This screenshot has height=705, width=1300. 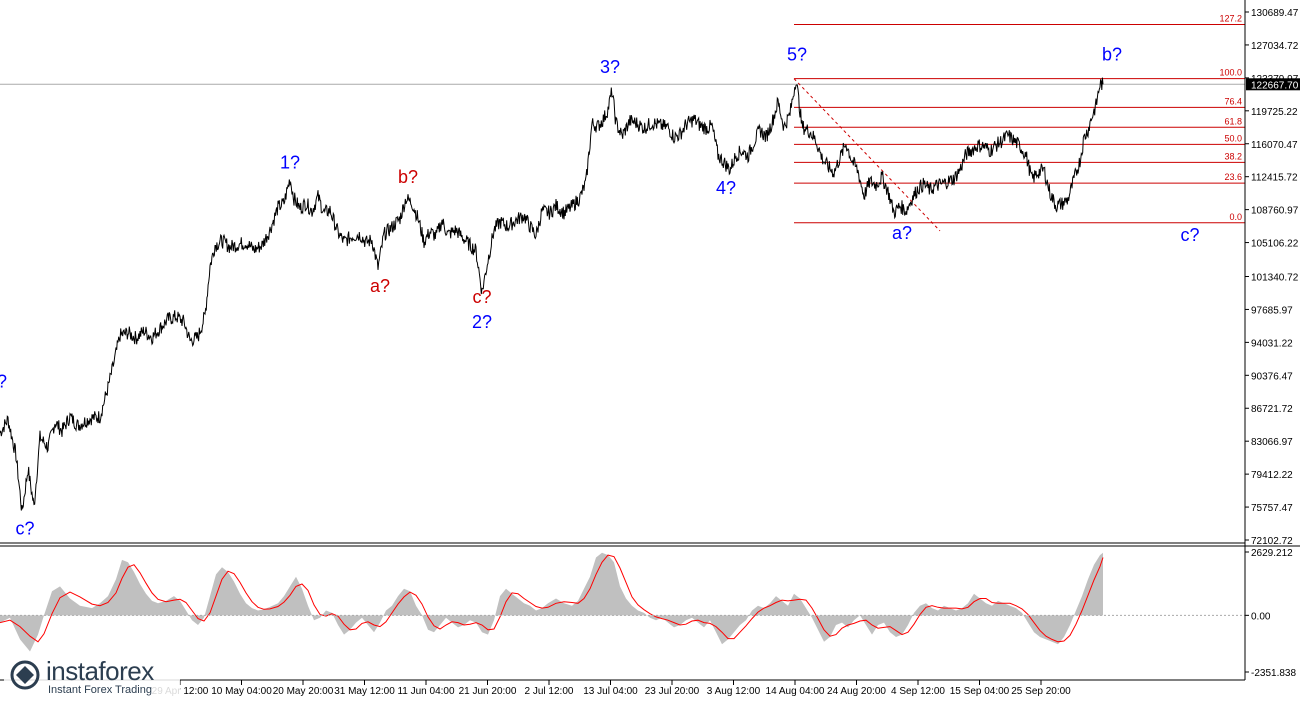 What do you see at coordinates (795, 691) in the screenshot?
I see `time-tick-label: 14 Aug 04:00` at bounding box center [795, 691].